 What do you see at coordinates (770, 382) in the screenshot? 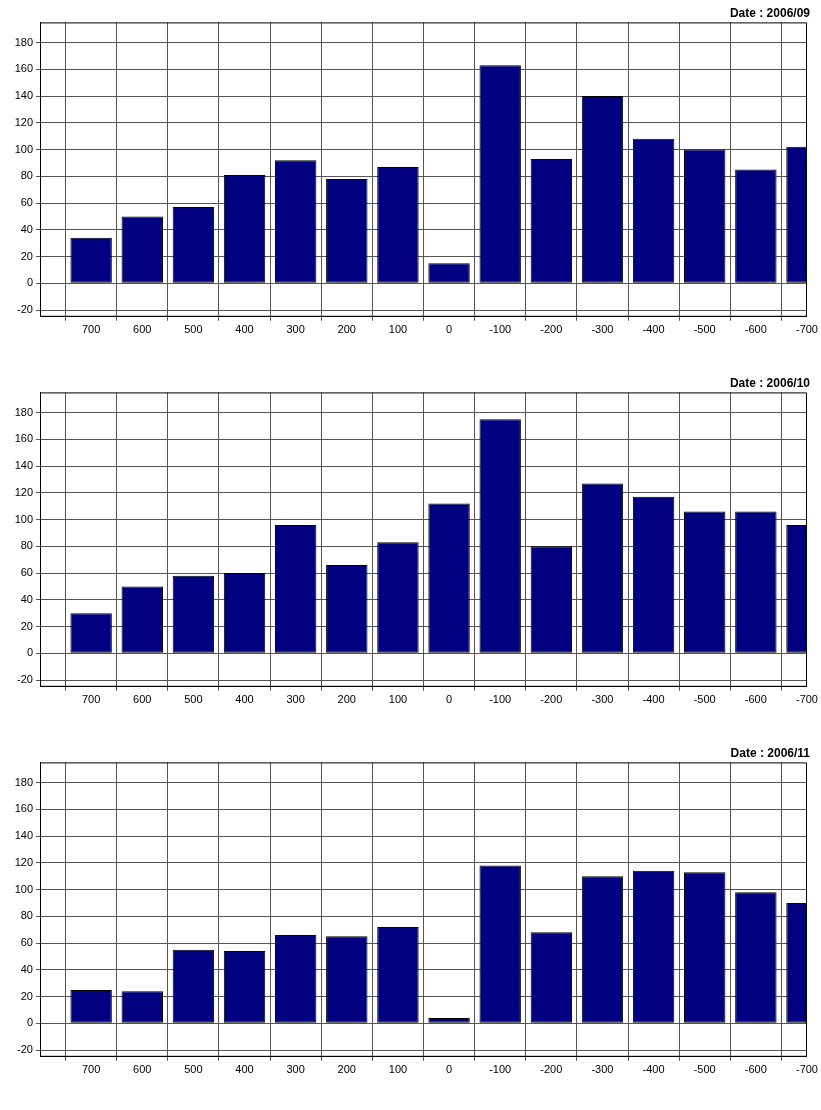
I see `chart-title: Date : 2006/10` at bounding box center [770, 382].